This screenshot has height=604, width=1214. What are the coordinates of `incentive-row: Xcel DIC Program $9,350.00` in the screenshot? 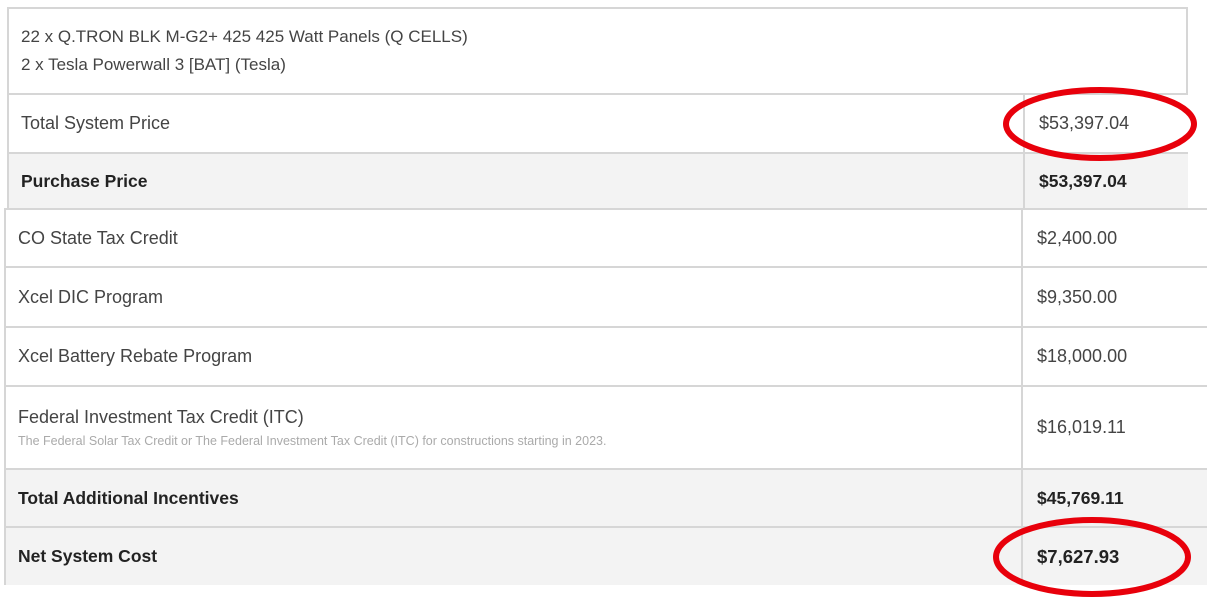 It's located at (605, 296).